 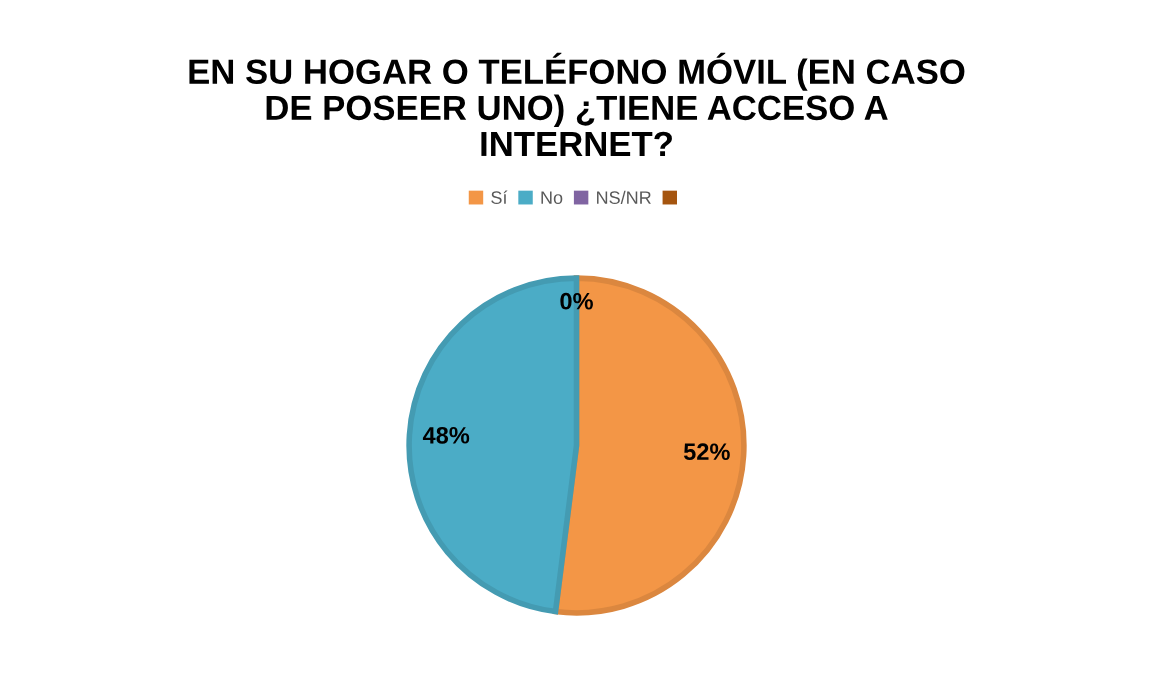 I want to click on chart-title: EN SU HOGAR O TELÉFONO MÓVIL (EN CASO DE POSEER UNO) ¿TIENE ACCESO A INTERNET?, so click(x=577, y=104).